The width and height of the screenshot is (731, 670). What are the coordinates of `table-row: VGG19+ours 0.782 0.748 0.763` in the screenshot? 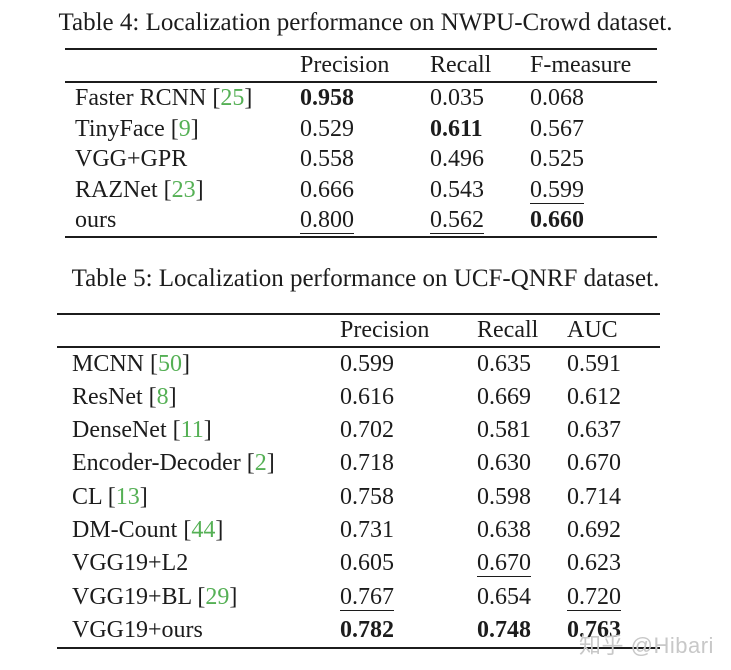 It's located at (358, 630).